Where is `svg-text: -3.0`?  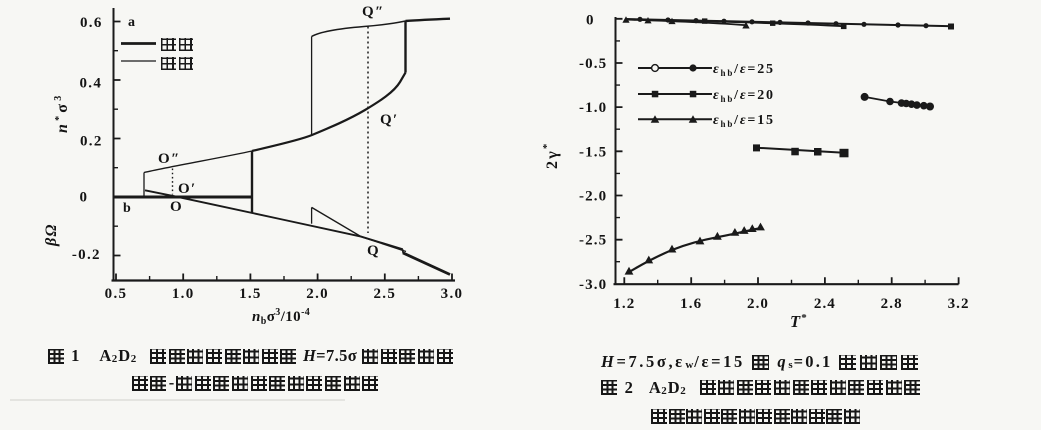
svg-text: -3.0 is located at coordinates (593, 285).